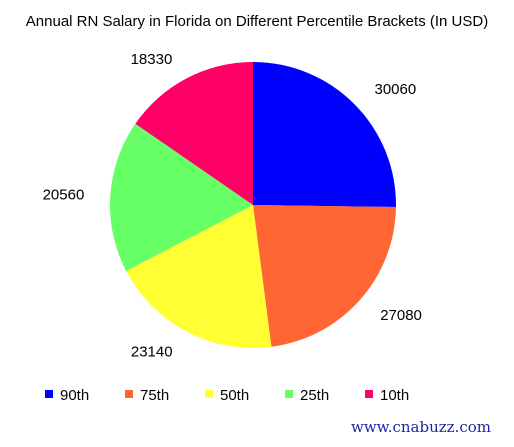  I want to click on data-label-10th: 18330, so click(152, 59).